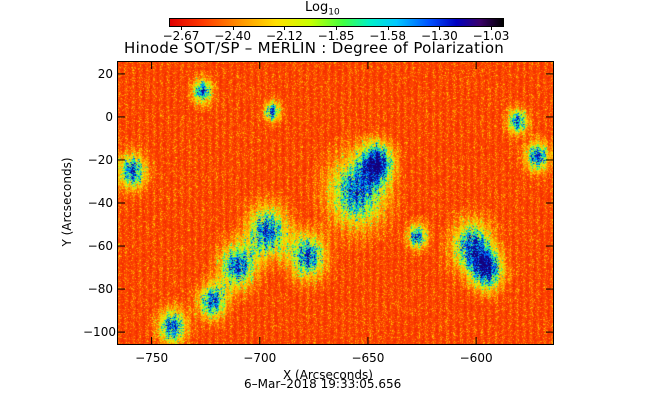  What do you see at coordinates (233, 36) in the screenshot?
I see `colorbar-tick-label: −2.40` at bounding box center [233, 36].